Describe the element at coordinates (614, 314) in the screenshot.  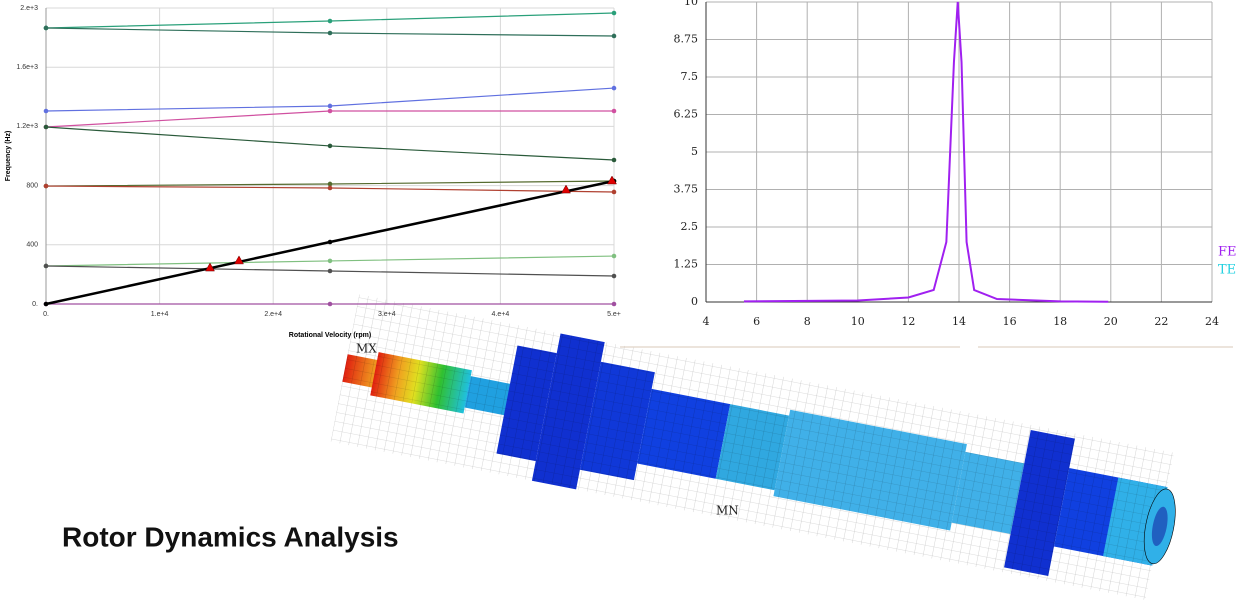
I see `x-tick-label: 5.e+` at that location.